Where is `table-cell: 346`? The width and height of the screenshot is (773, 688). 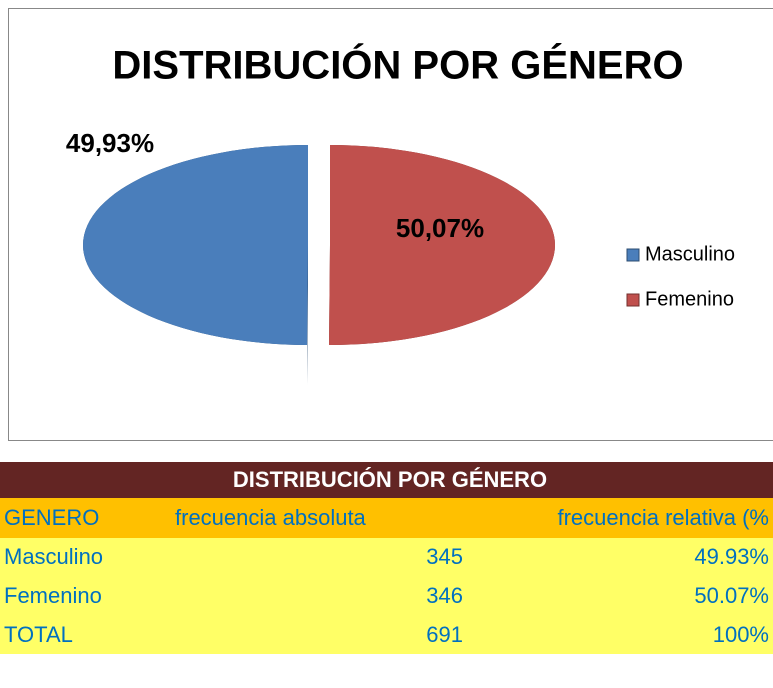 table-cell: 346 is located at coordinates (444, 595).